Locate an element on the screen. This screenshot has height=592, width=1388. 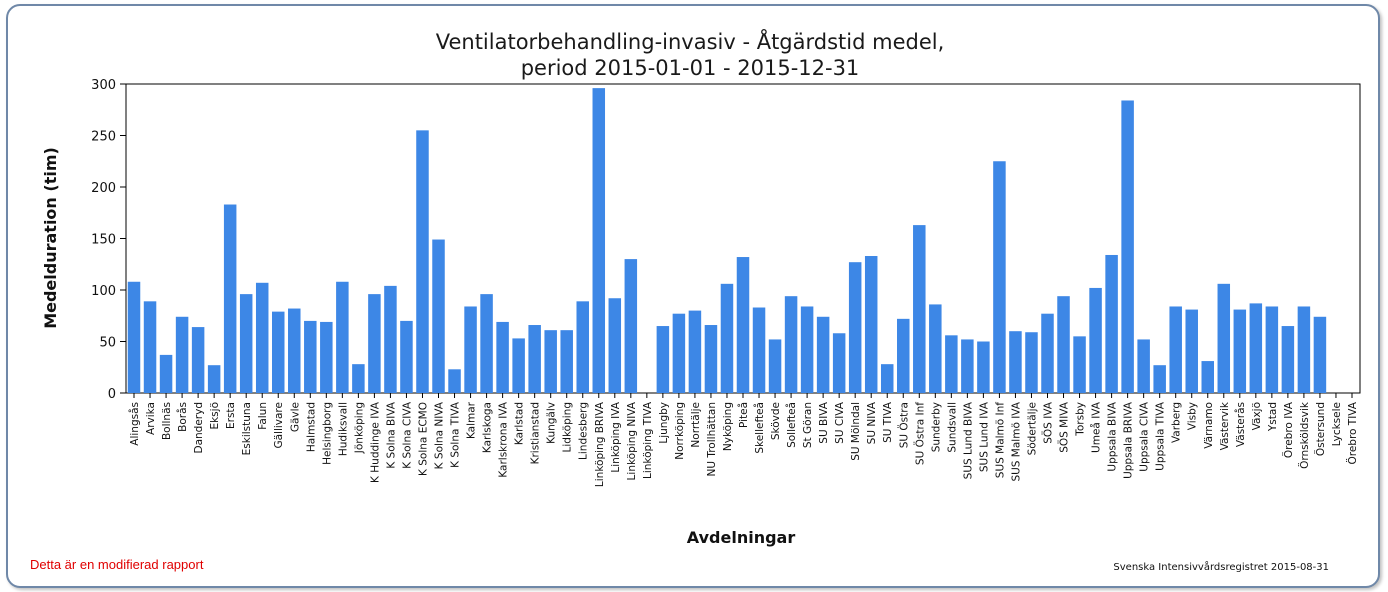
x-category-label: K Solna BIVA is located at coordinates (391, 434).